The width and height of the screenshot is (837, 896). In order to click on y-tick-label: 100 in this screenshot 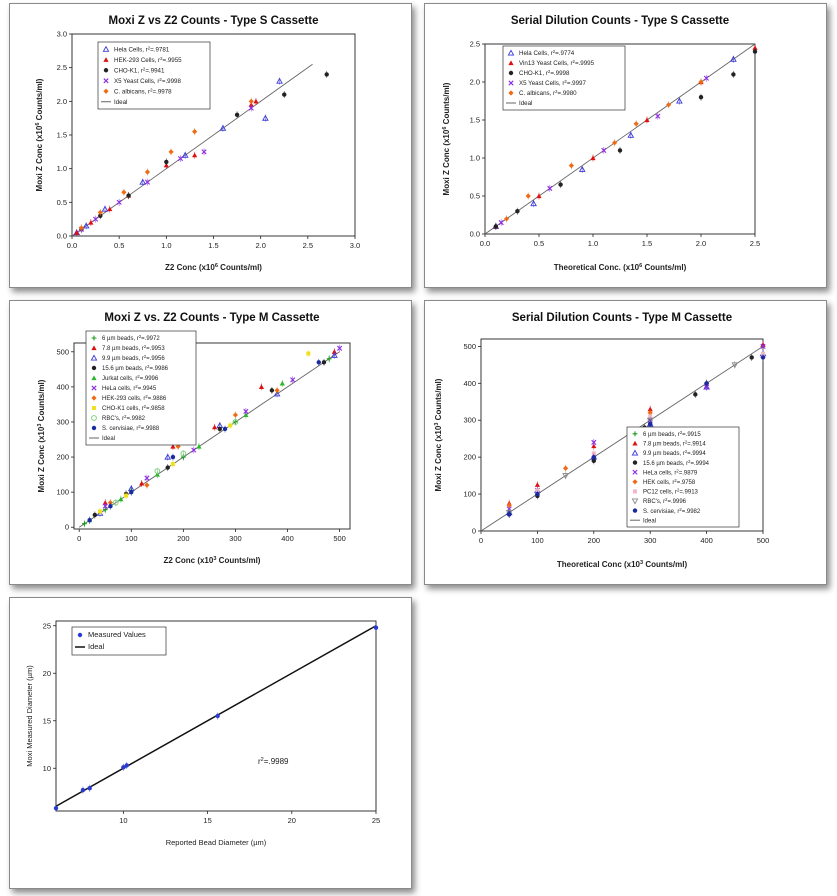, I will do `click(469, 494)`.